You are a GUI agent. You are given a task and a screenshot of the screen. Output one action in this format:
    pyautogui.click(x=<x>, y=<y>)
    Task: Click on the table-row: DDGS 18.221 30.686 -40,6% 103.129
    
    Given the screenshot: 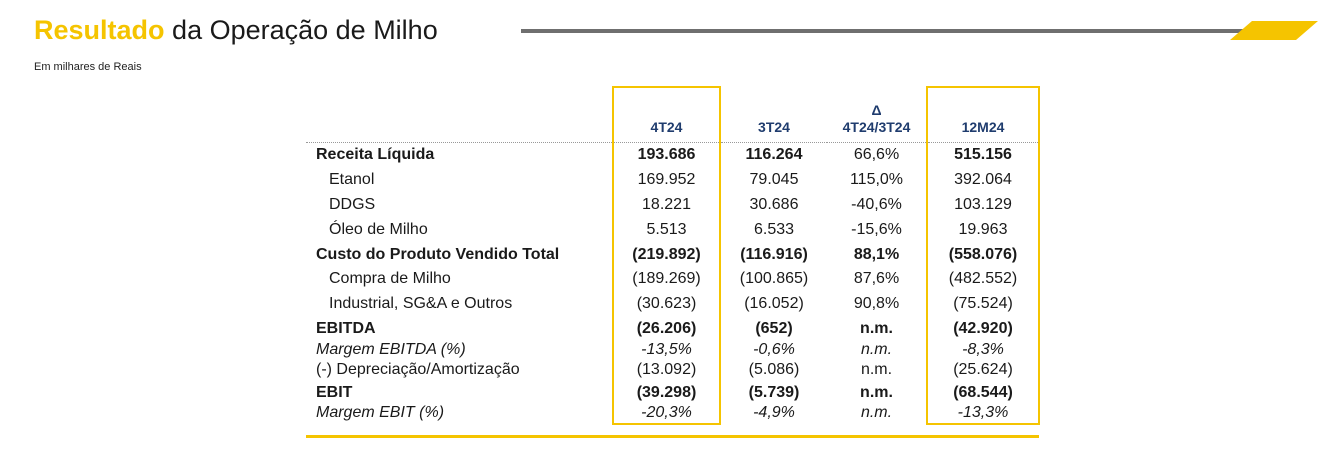 What is the action you would take?
    pyautogui.click(x=673, y=205)
    